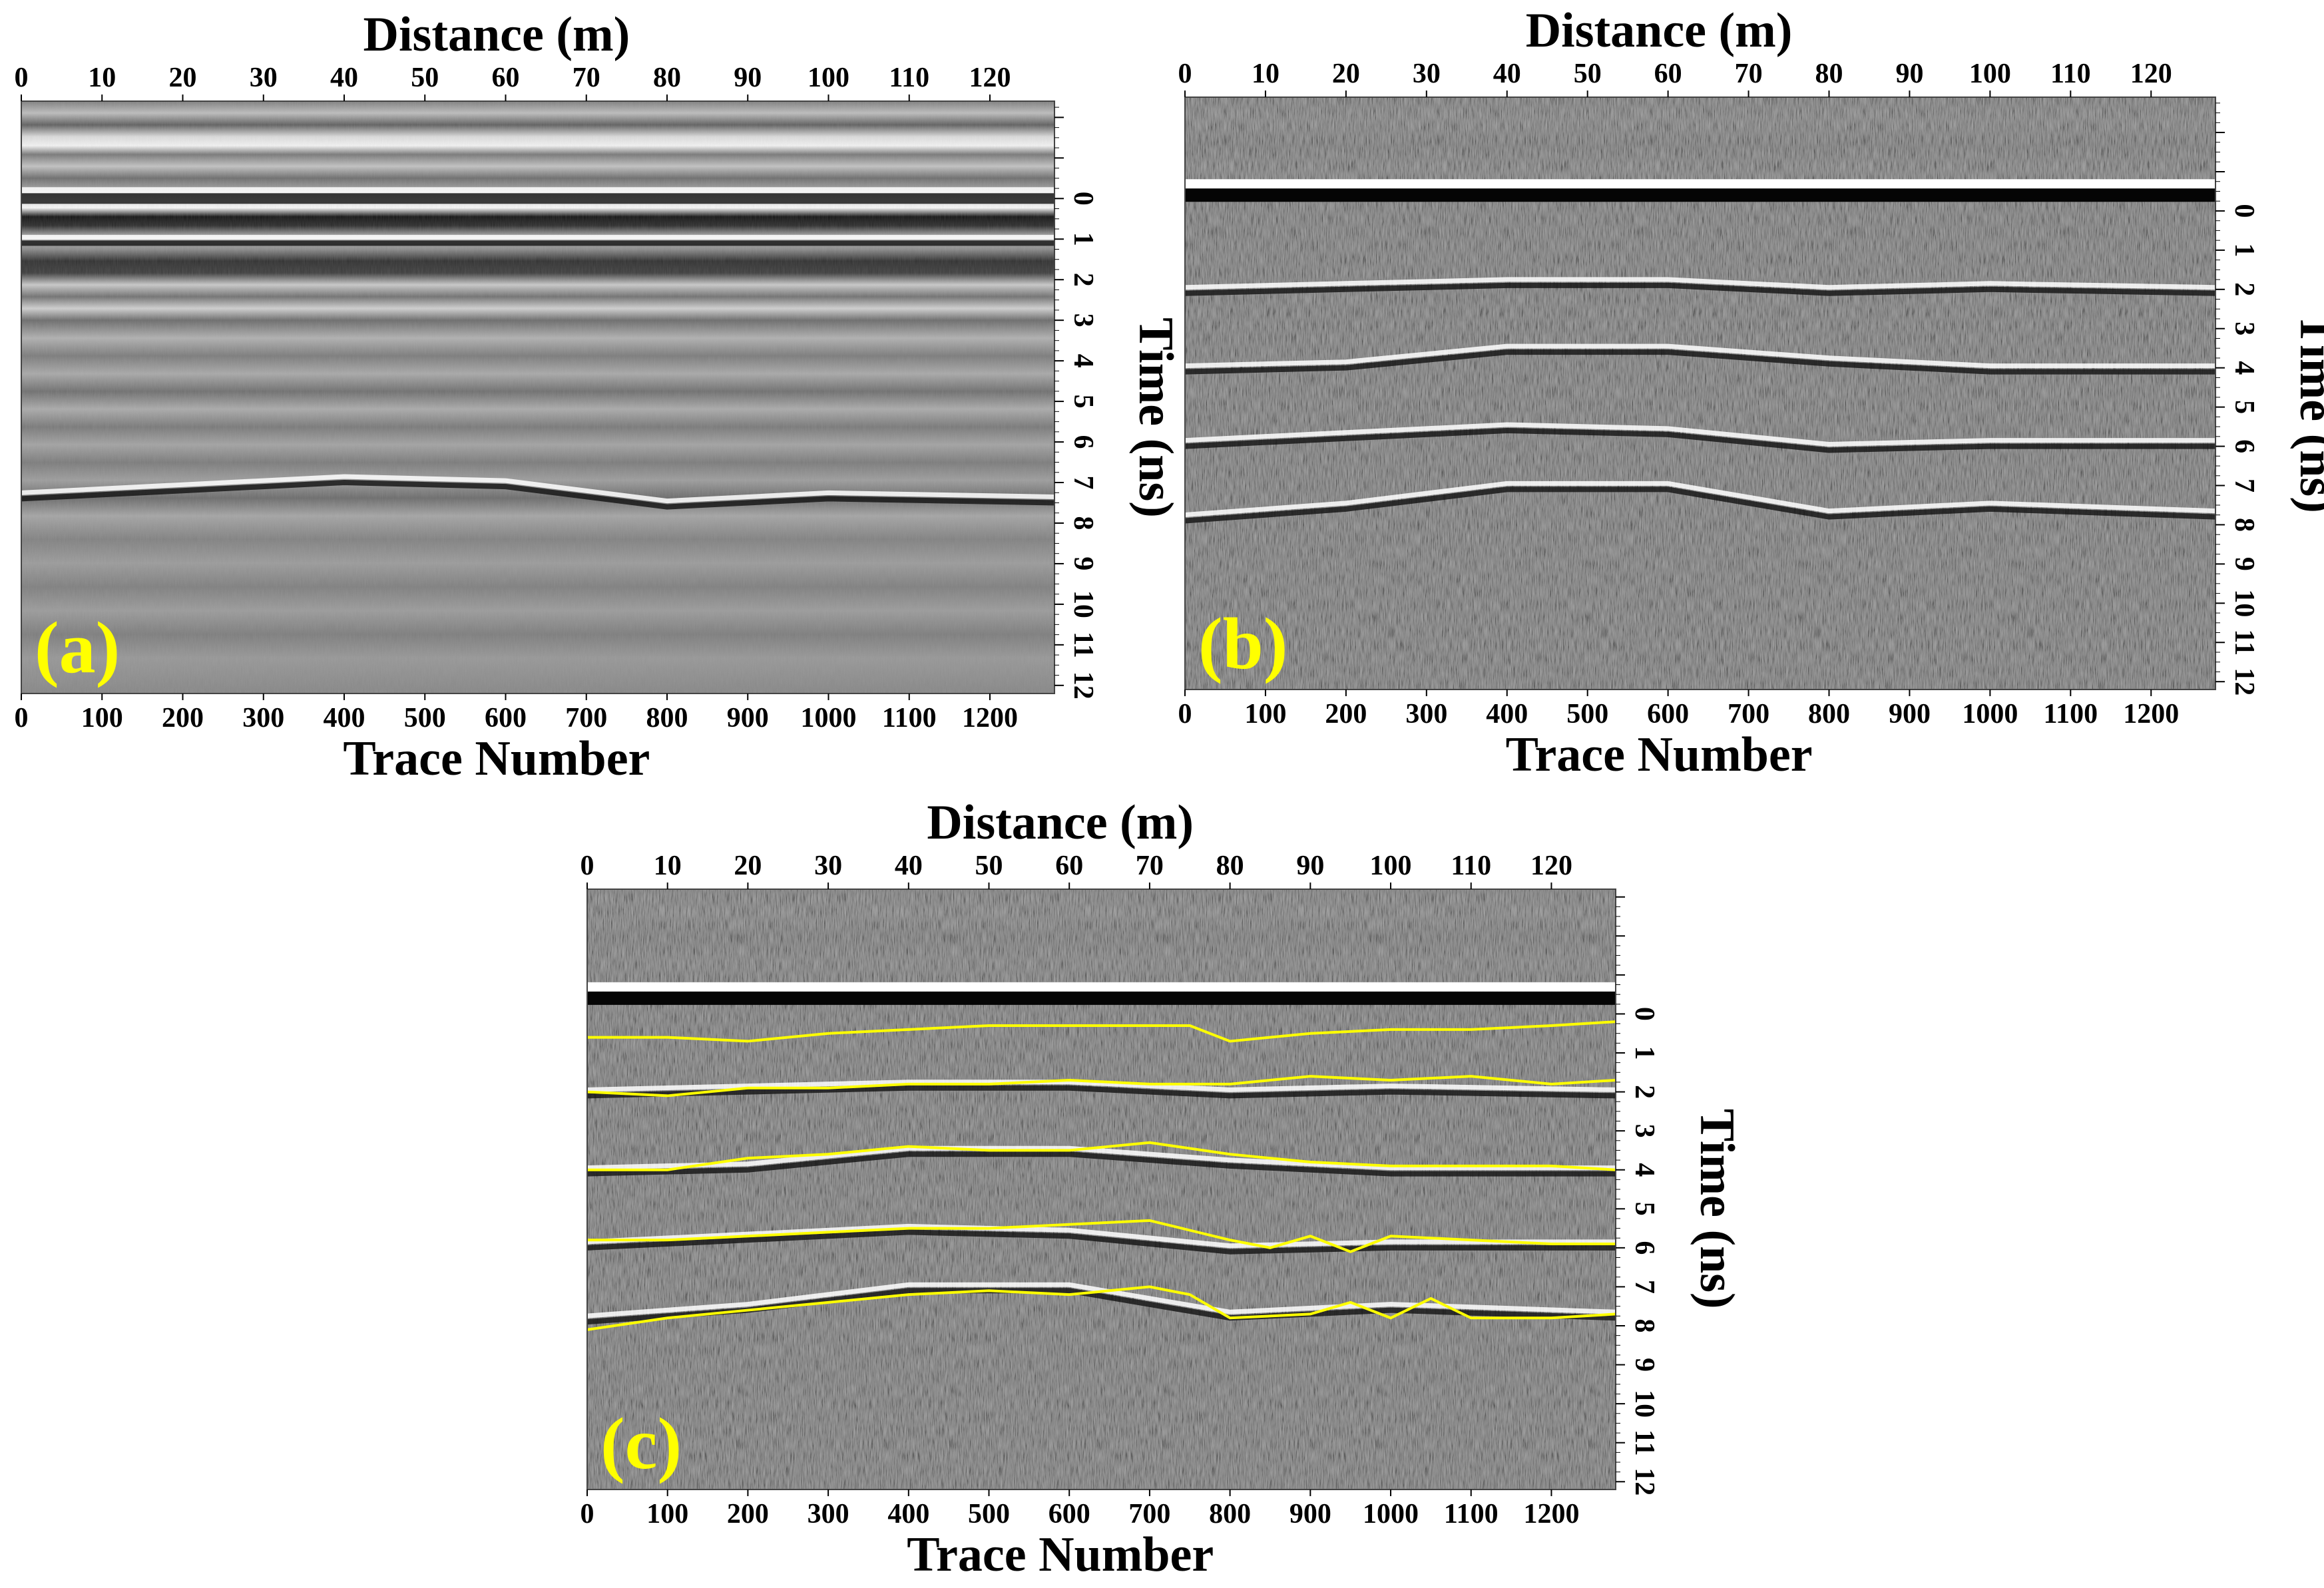  I want to click on time-axis-title: Time (ns), so click(2307, 413).